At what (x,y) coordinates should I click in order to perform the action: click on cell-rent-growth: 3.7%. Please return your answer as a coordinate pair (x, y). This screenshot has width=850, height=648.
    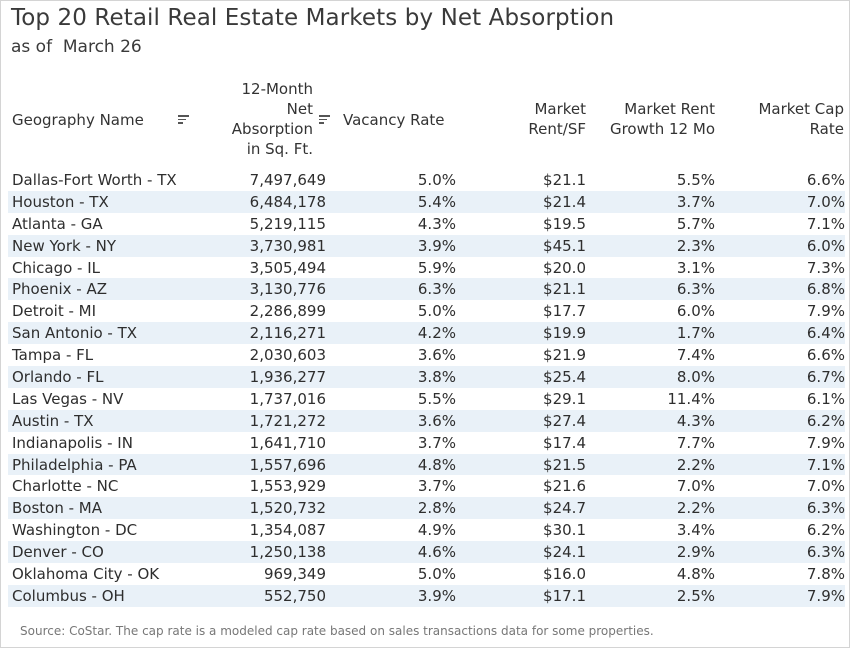
    Looking at the image, I should click on (650, 201).